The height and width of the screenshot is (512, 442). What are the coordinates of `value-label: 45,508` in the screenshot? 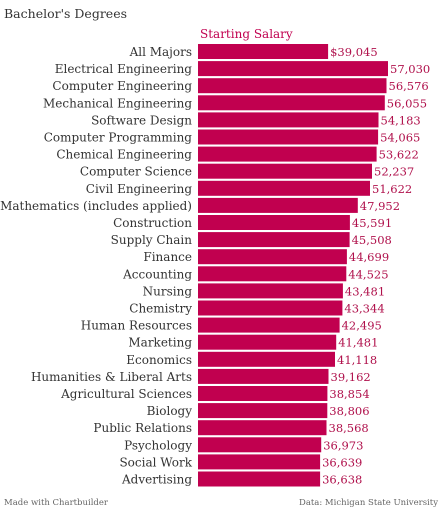 It's located at (372, 240).